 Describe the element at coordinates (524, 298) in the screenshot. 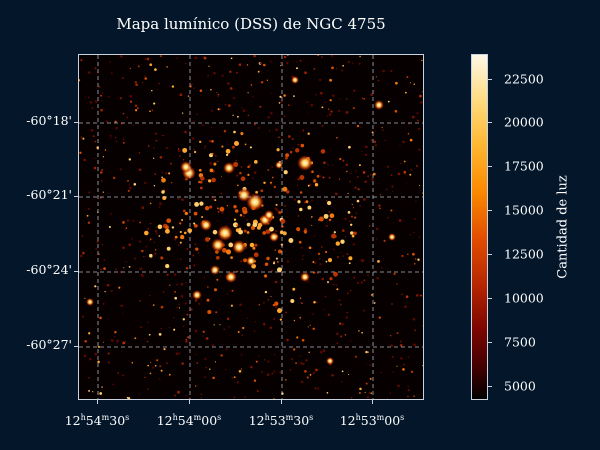

I see `colorbar-tick-label: 10000` at that location.